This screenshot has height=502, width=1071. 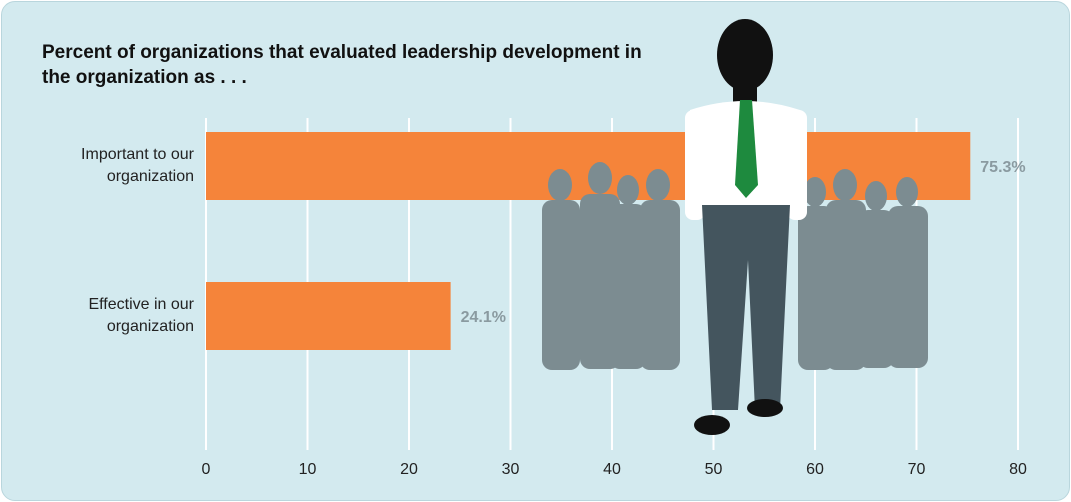 What do you see at coordinates (815, 469) in the screenshot?
I see `x-tick-label: 60` at bounding box center [815, 469].